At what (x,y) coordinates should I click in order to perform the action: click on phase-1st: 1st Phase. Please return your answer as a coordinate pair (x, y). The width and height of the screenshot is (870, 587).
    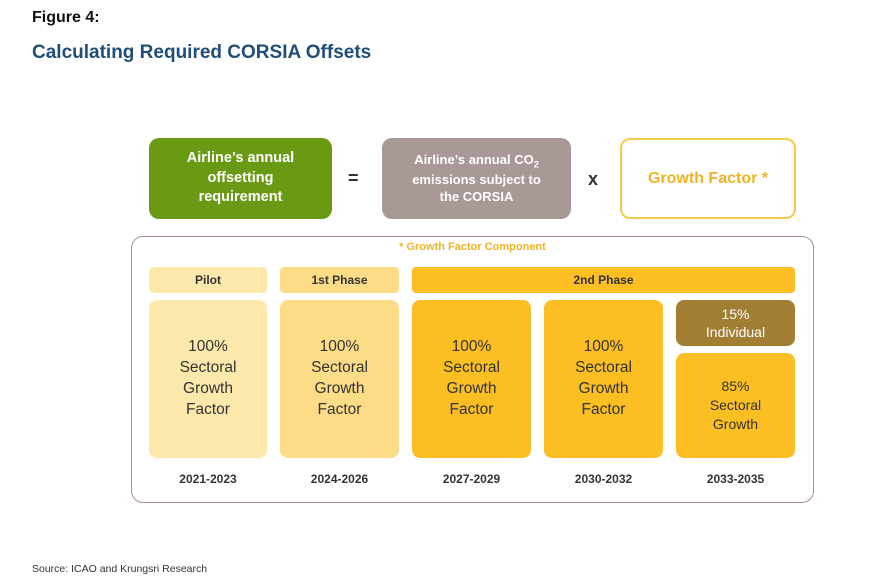
    Looking at the image, I should click on (339, 280).